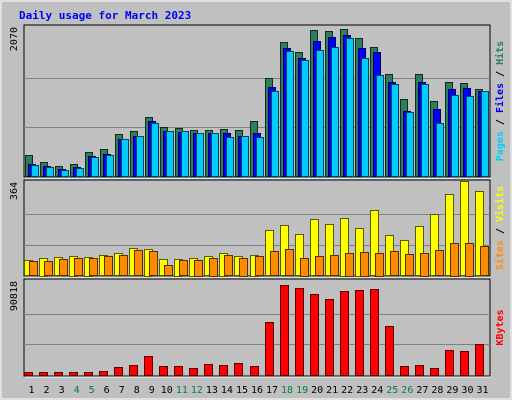  I want to click on x-tick-label-day-29: 29, so click(452, 390).